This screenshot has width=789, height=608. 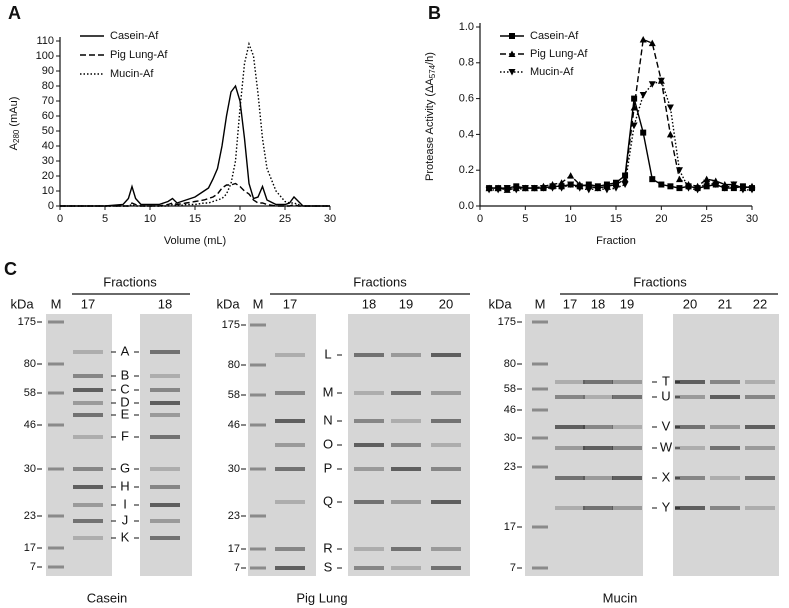 I want to click on band-label: O, so click(x=328, y=443).